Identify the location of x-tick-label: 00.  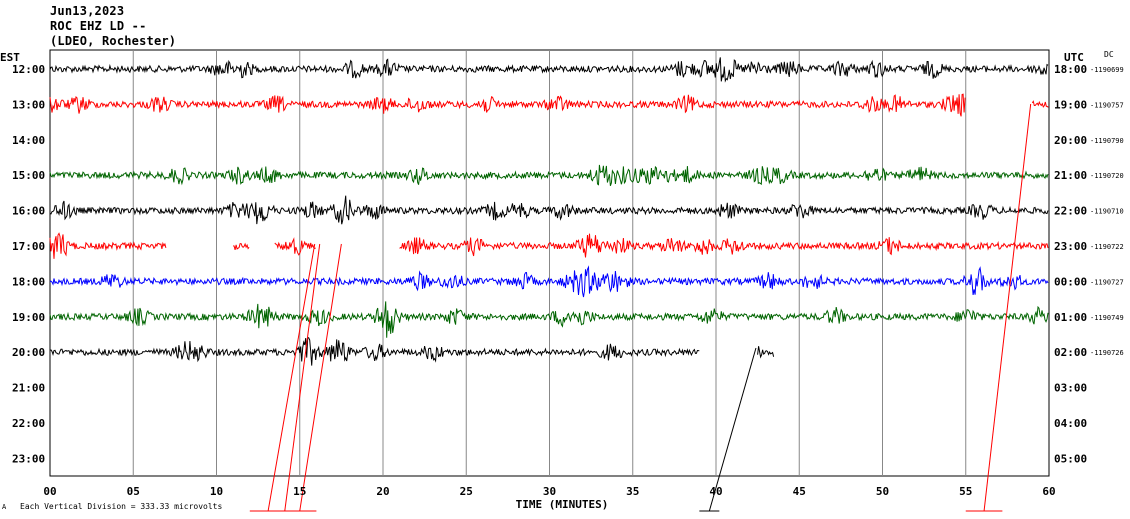
(49, 491).